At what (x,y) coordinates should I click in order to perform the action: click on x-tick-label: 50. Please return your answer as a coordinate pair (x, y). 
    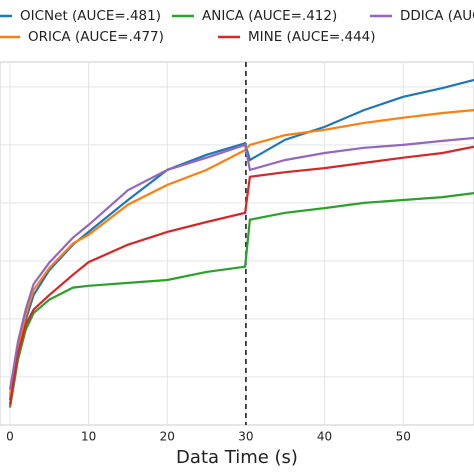
    Looking at the image, I should click on (403, 437).